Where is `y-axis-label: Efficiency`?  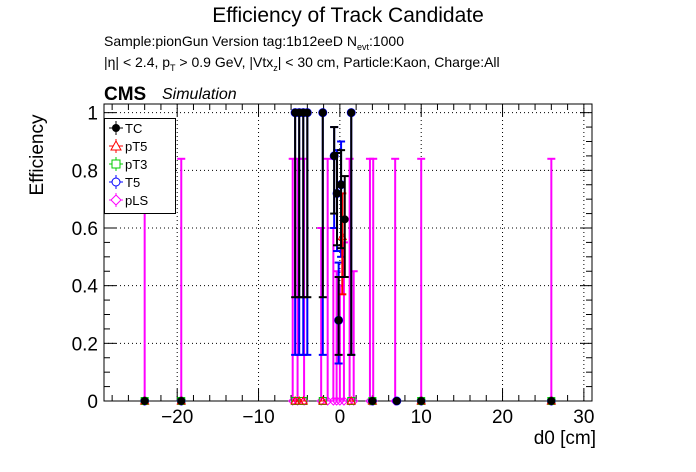
y-axis-label: Efficiency is located at coordinates (37, 155).